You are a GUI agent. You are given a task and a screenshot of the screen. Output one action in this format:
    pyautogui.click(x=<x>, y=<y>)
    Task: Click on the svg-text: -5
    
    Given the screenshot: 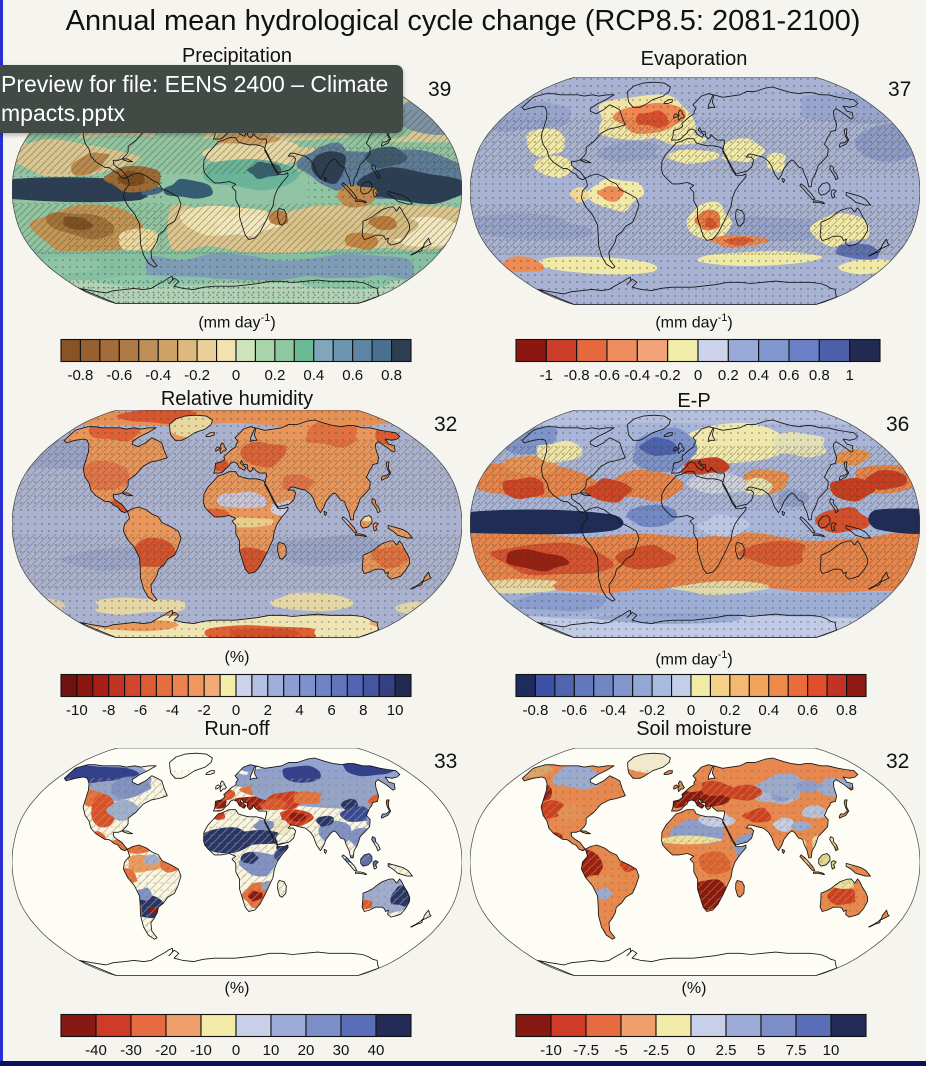 What is the action you would take?
    pyautogui.click(x=620, y=1050)
    